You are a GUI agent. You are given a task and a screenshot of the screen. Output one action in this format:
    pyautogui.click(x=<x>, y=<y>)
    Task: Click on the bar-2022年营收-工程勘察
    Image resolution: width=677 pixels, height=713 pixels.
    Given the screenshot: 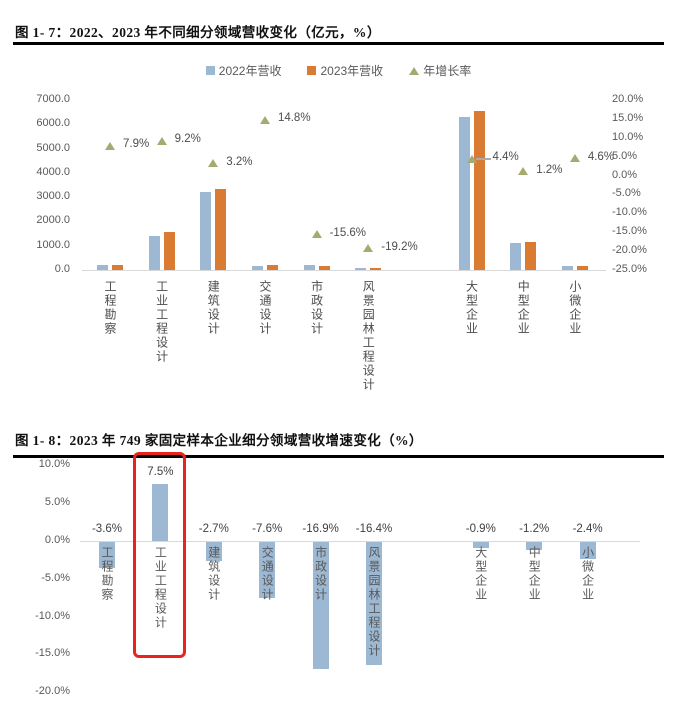 What is the action you would take?
    pyautogui.click(x=102, y=267)
    